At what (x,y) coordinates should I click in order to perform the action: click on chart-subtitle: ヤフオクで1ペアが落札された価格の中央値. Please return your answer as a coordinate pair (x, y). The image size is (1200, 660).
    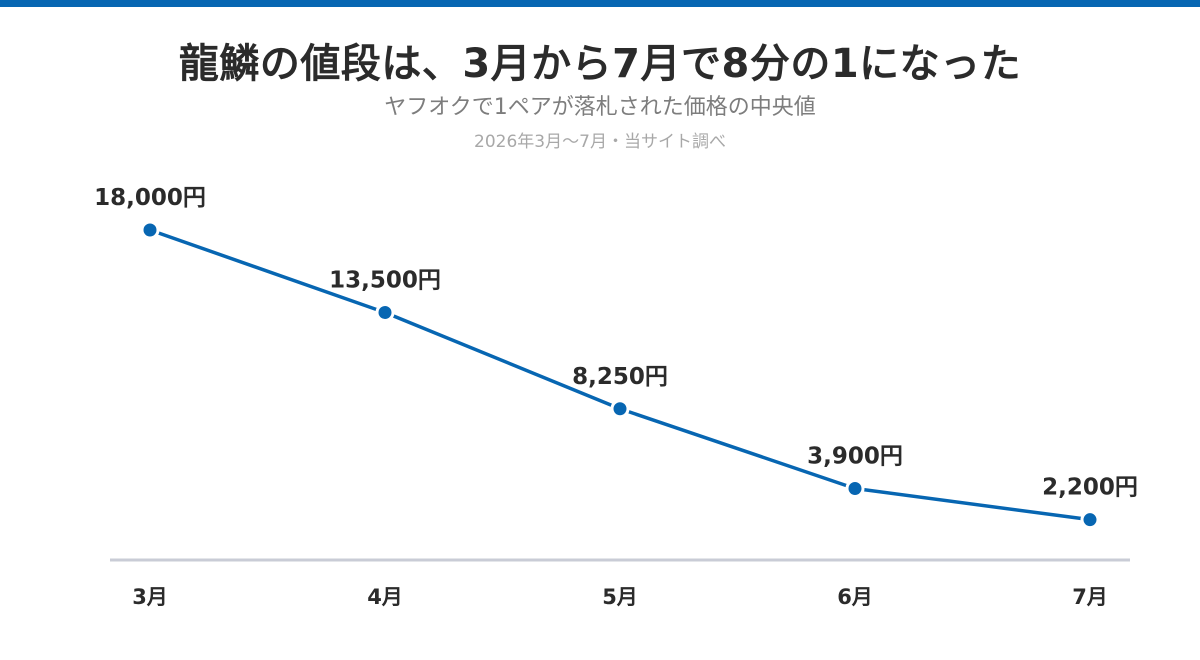
    Looking at the image, I should click on (600, 107).